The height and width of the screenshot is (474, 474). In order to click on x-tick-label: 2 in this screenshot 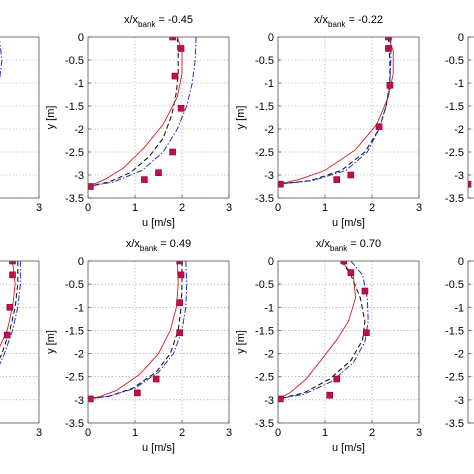, I will do `click(372, 208)`.